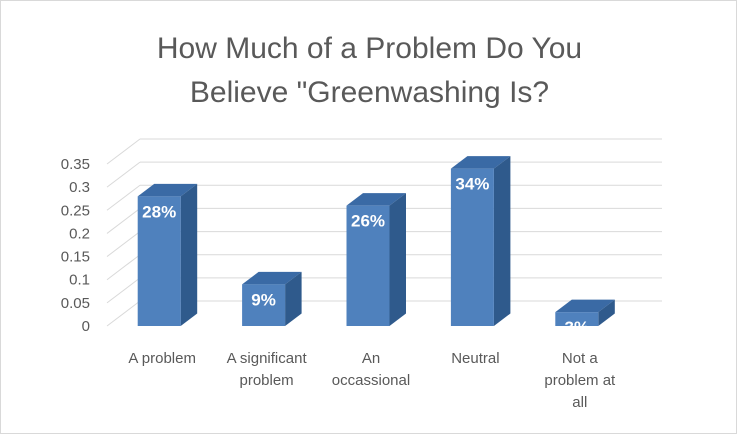 This screenshot has height=434, width=737. Describe the element at coordinates (79, 233) in the screenshot. I see `y-tick-label: 0.2` at that location.